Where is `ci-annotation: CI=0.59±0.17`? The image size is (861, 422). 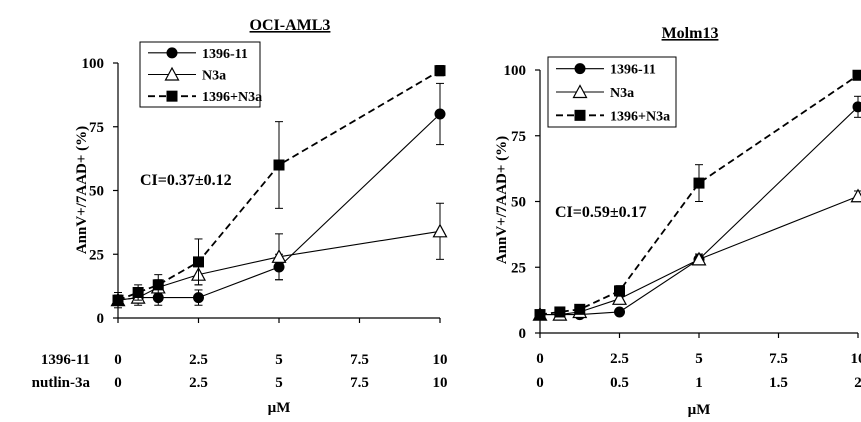
ci-annotation: CI=0.59±0.17 is located at coordinates (601, 212).